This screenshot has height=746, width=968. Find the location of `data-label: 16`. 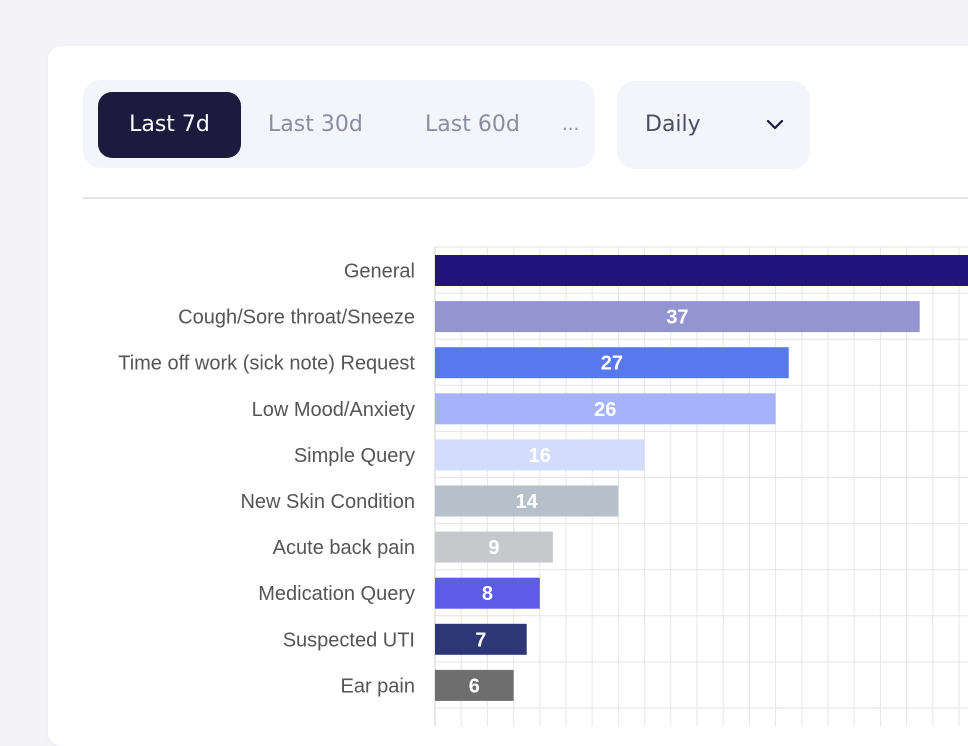

data-label: 16 is located at coordinates (540, 456).